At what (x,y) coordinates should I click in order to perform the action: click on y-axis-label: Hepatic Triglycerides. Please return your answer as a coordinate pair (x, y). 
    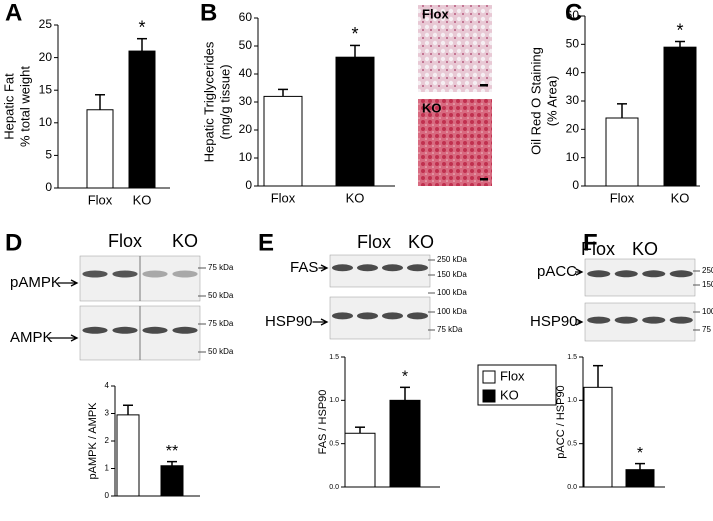
    Looking at the image, I should click on (208, 101).